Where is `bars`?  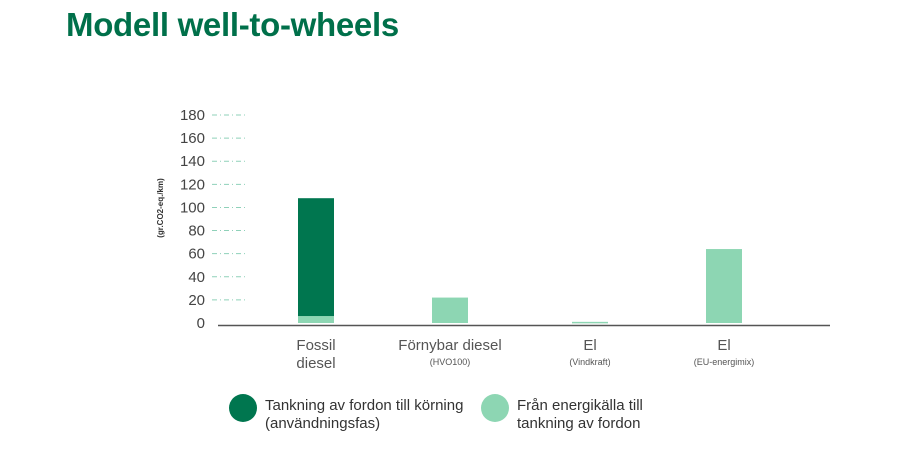 bars is located at coordinates (520, 261).